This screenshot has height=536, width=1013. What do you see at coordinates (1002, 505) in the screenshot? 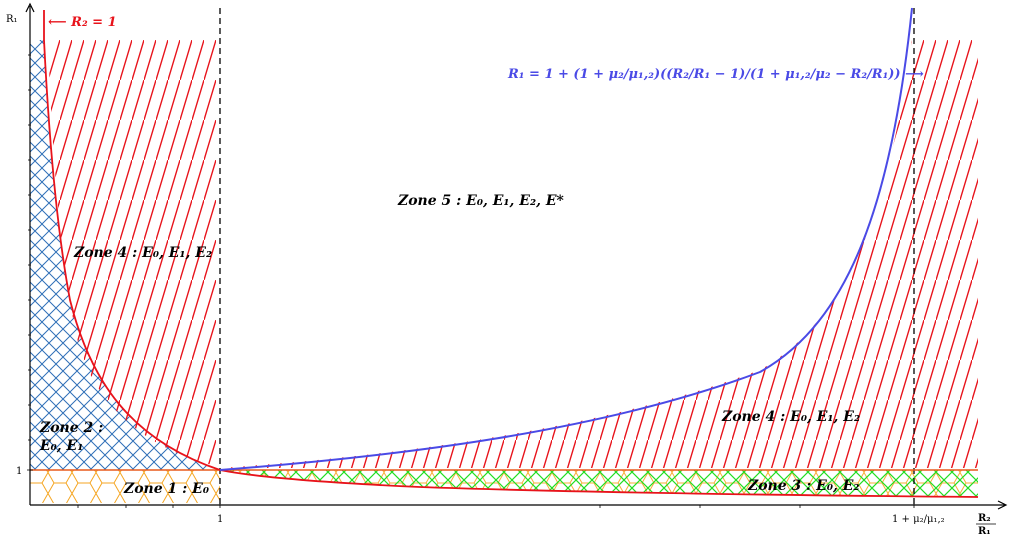
I see `x-axis-arrow` at bounding box center [1002, 505].